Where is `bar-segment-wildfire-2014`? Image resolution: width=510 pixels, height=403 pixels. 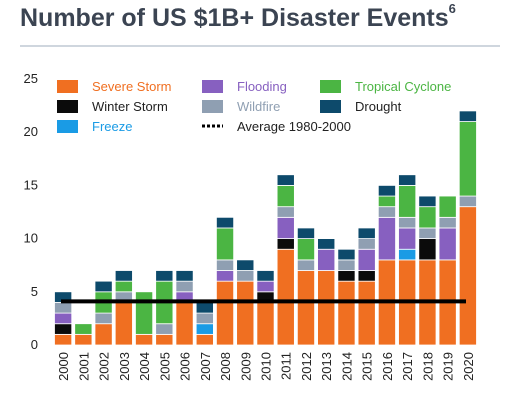 bar-segment-wildfire-2014 is located at coordinates (346, 265).